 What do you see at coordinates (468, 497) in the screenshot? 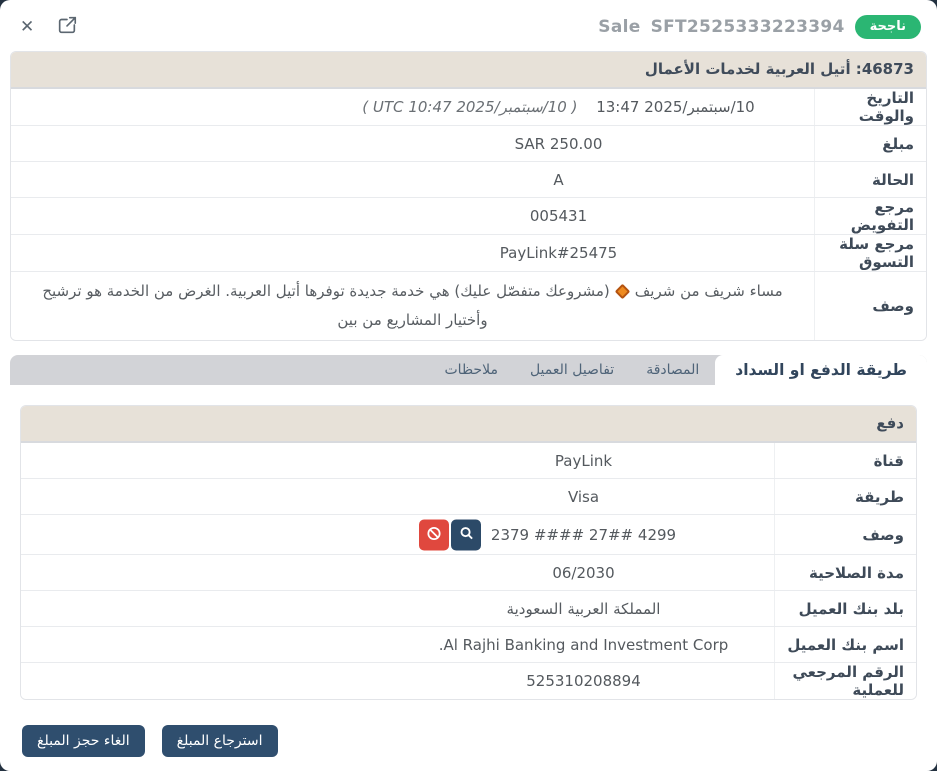
I see `table-row-method: طريقة Visa` at bounding box center [468, 497].